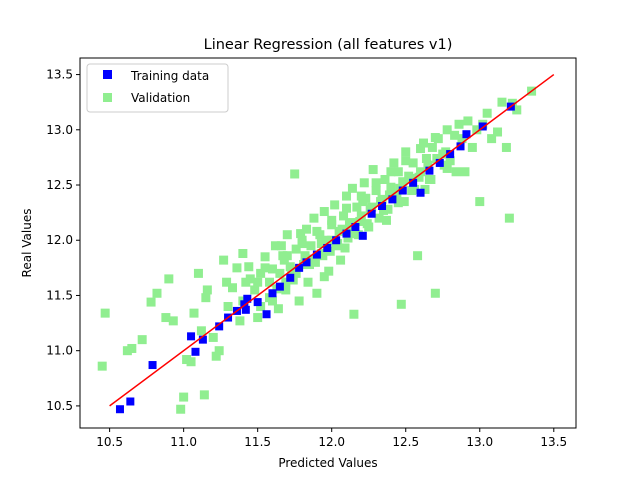 Image resolution: width=640 pixels, height=480 pixels. What do you see at coordinates (63, 240) in the screenshot?
I see `y-axis: 10.5 11.0 11.5 12.0 12.5 13.0 13.5` at bounding box center [63, 240].